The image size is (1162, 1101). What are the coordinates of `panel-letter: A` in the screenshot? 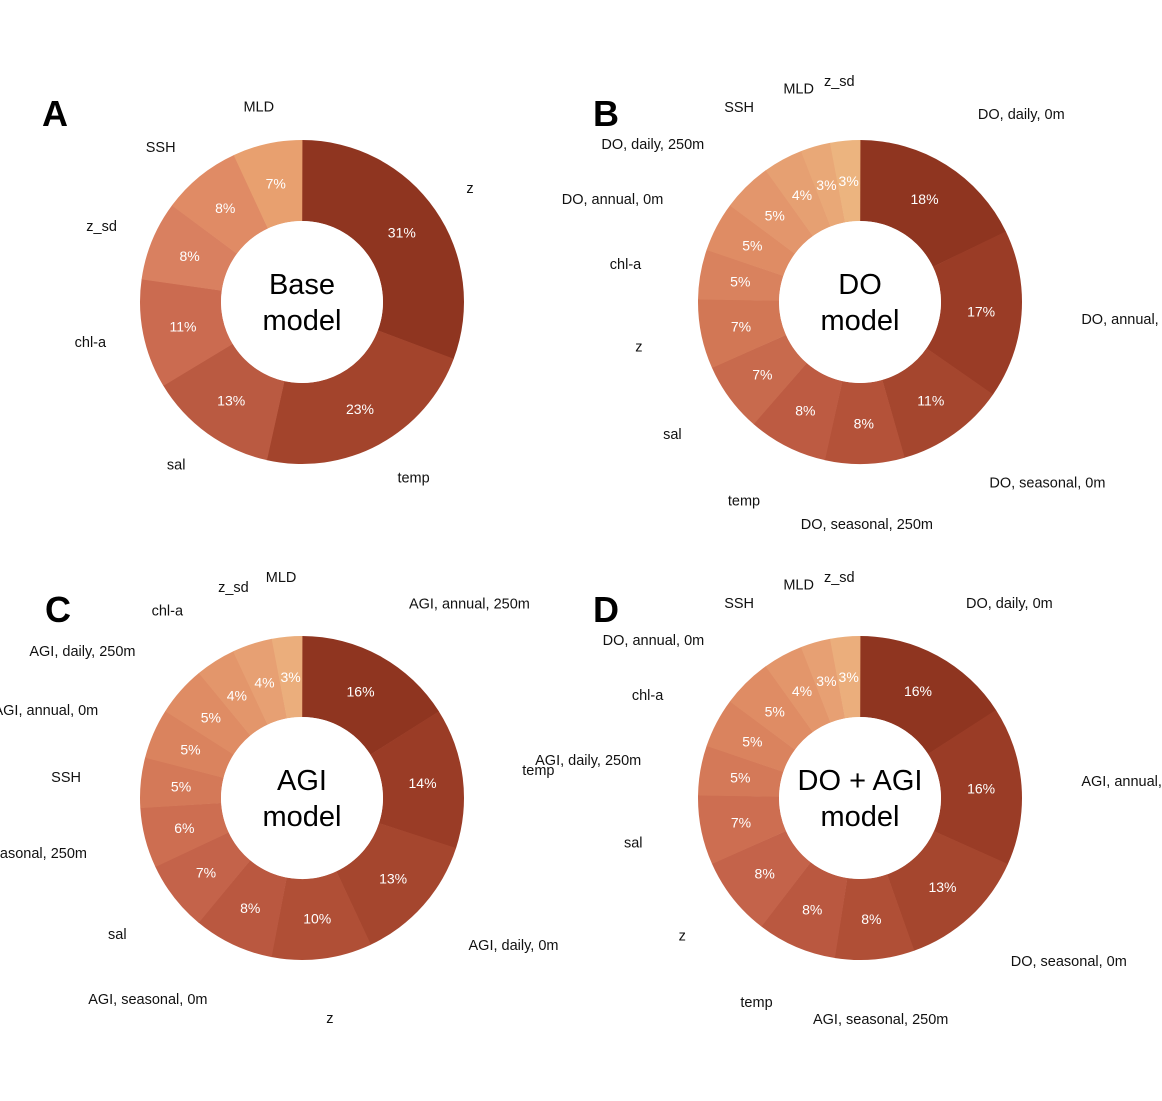 It's located at (55, 113).